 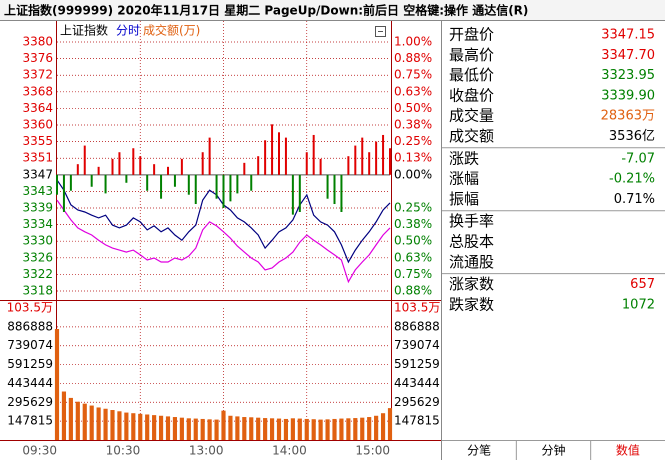 I want to click on volume-tick-label-right: 147815, so click(x=417, y=421).